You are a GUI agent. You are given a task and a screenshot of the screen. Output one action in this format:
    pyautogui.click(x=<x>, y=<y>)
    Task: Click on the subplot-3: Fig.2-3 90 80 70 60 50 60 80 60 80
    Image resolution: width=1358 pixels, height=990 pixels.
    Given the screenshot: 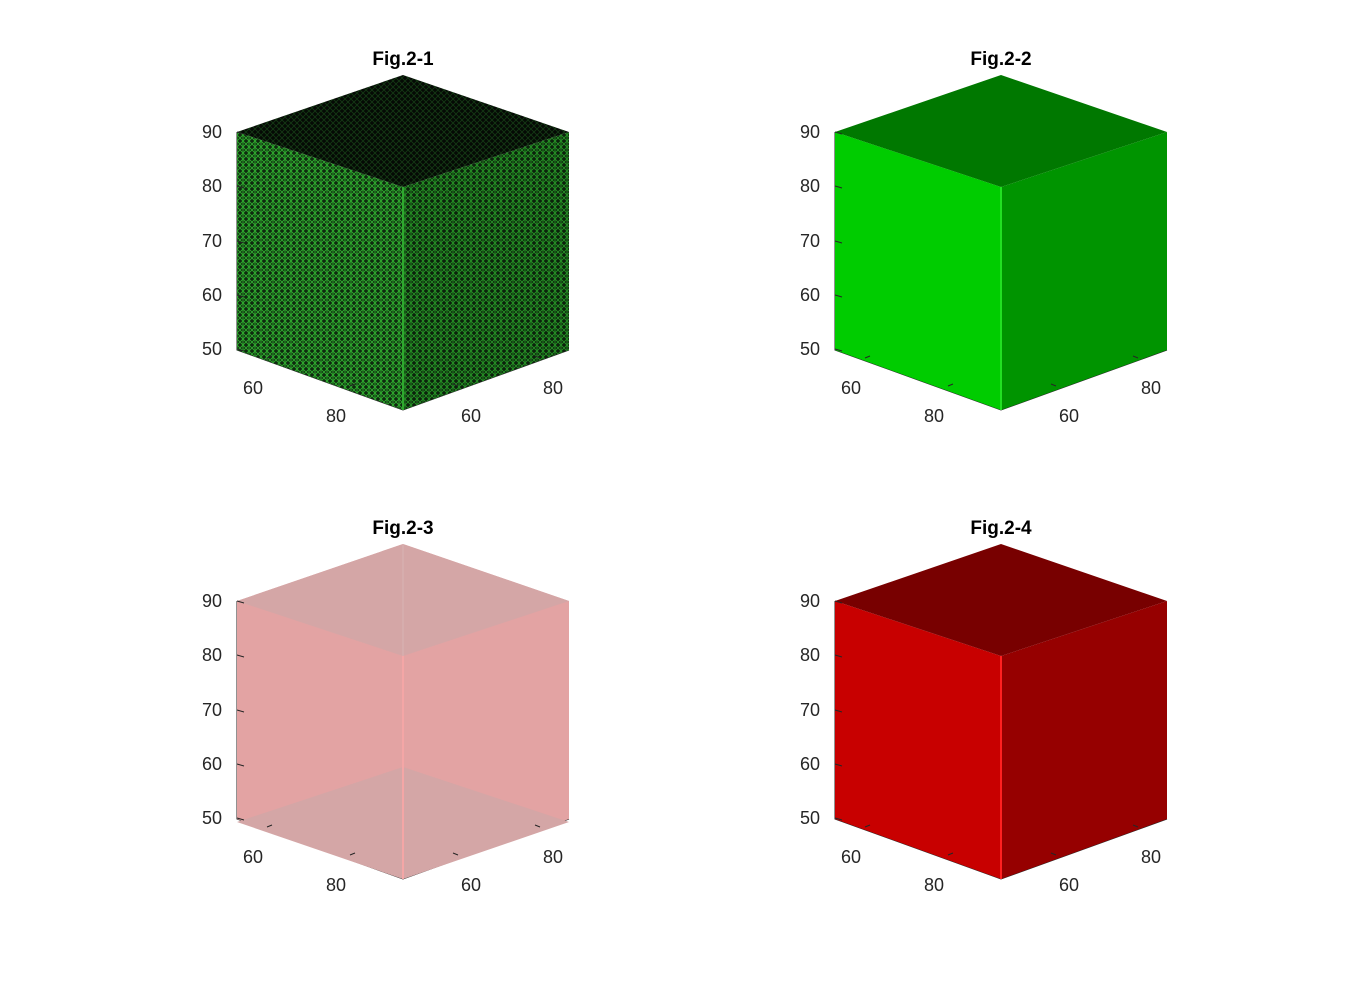 What is the action you would take?
    pyautogui.click(x=386, y=706)
    